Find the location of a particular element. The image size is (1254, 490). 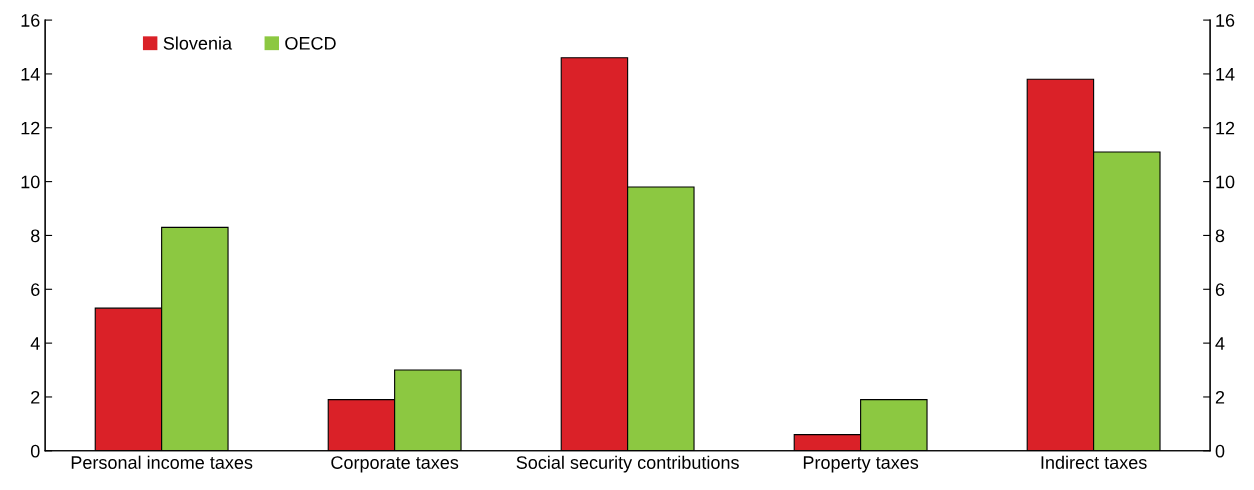

y-tick-label: 14 is located at coordinates (30, 74).